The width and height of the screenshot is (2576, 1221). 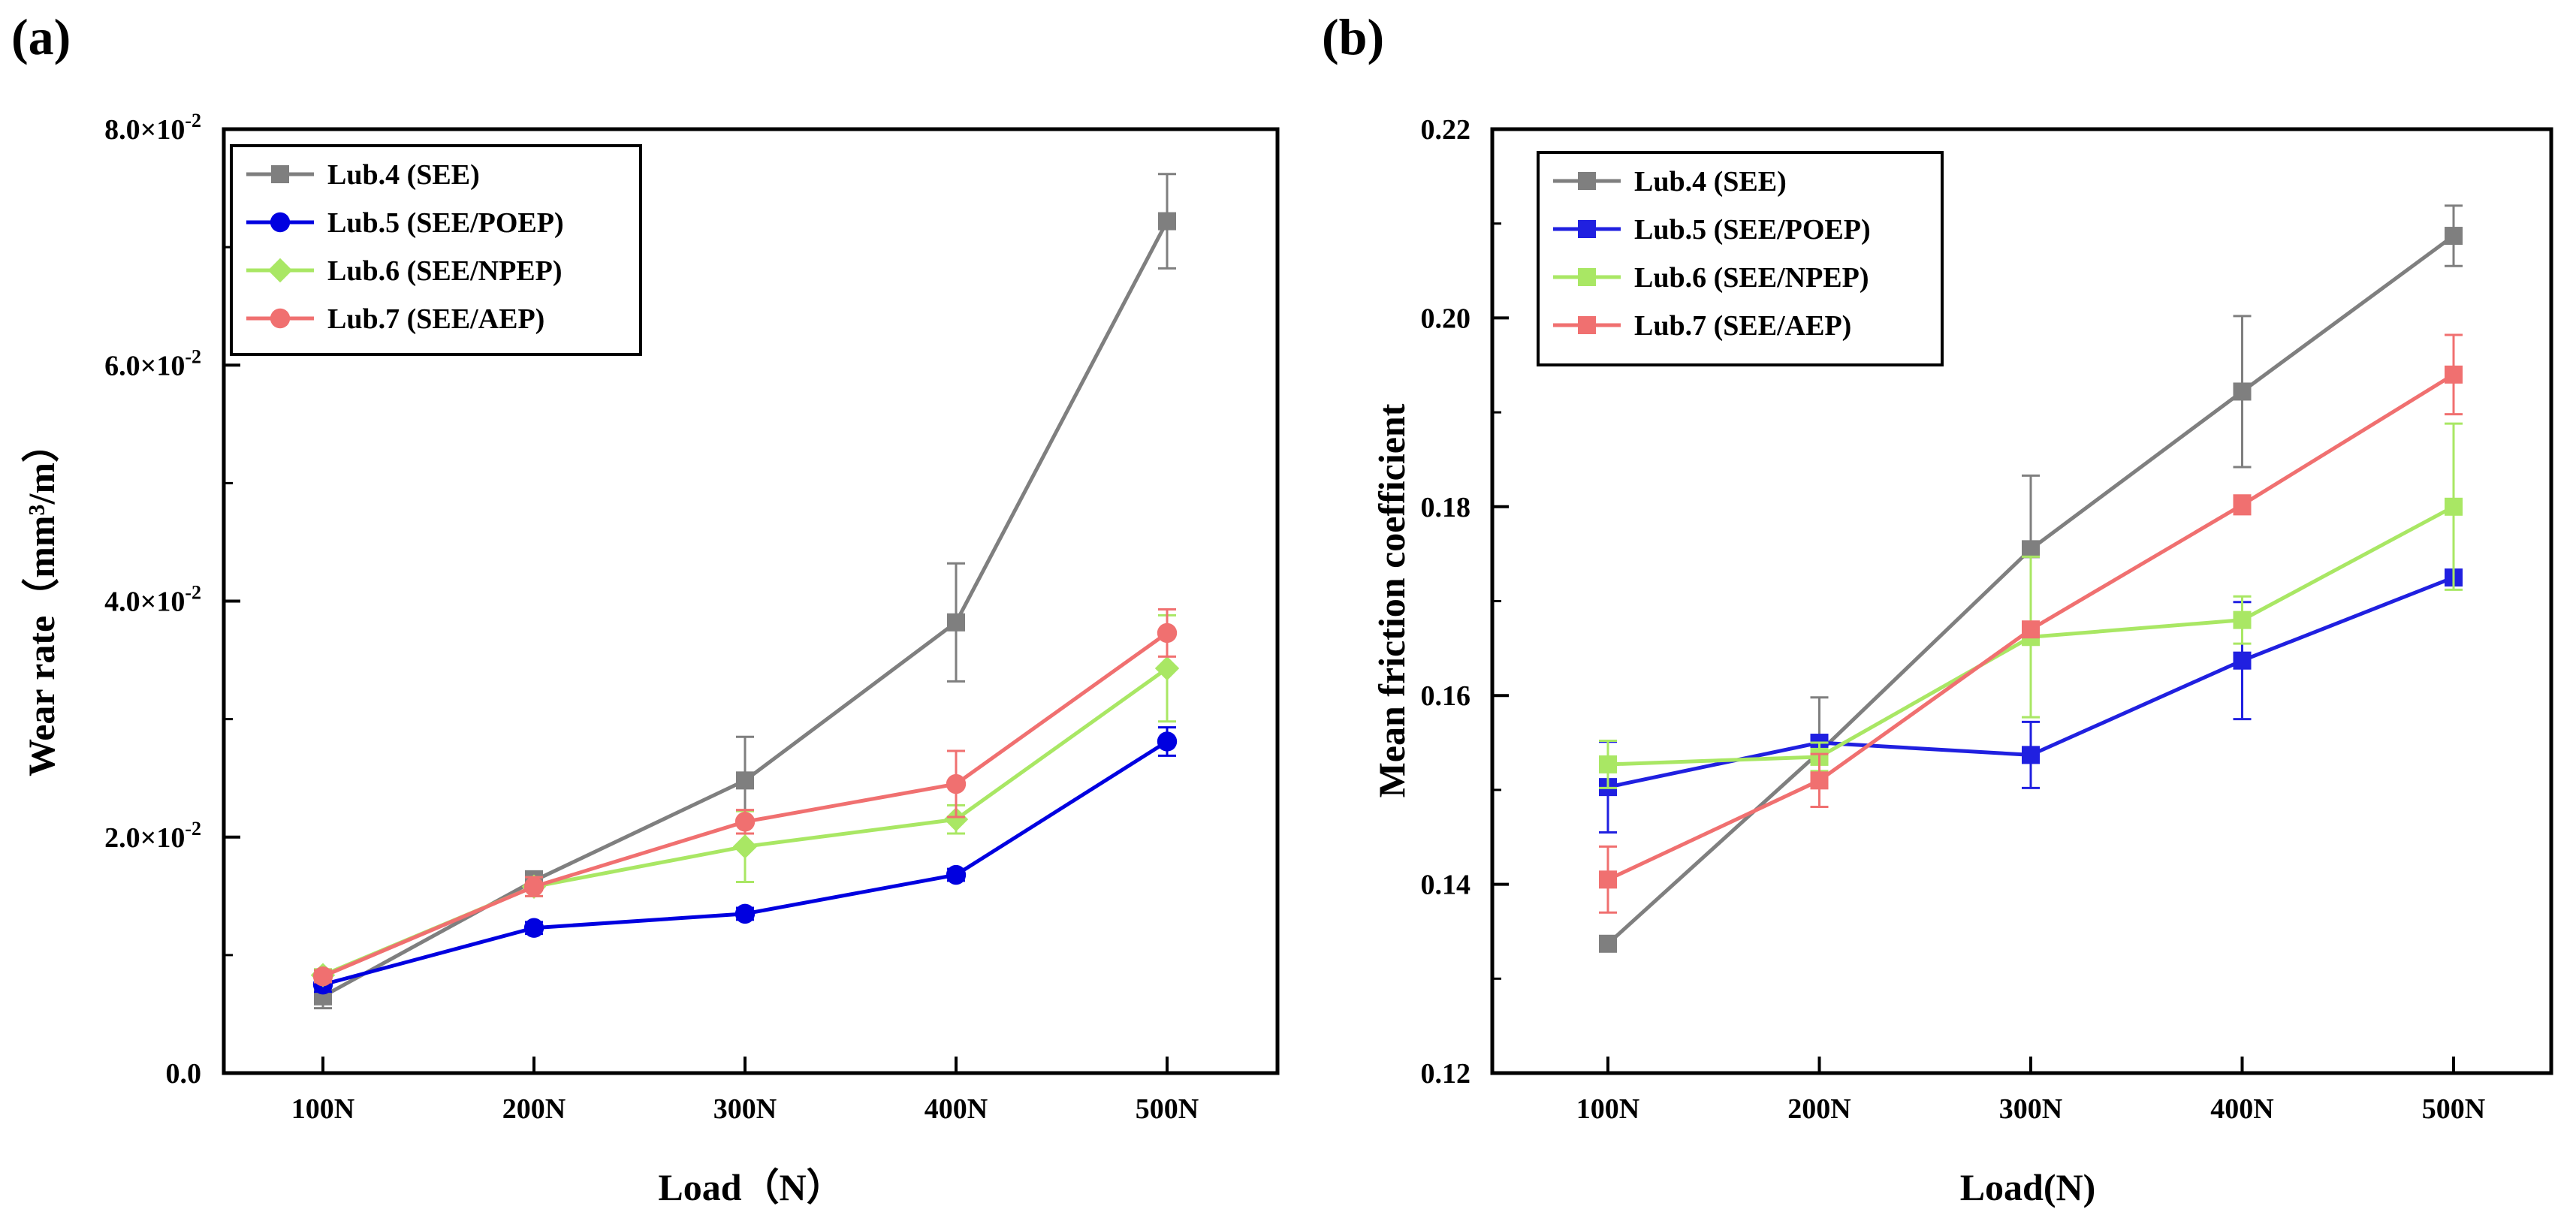 I want to click on y-tick-label: 0.18, so click(x=1446, y=508).